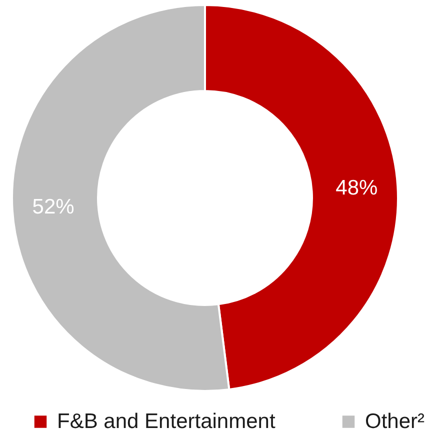  I want to click on legend-label: Other², so click(395, 421).